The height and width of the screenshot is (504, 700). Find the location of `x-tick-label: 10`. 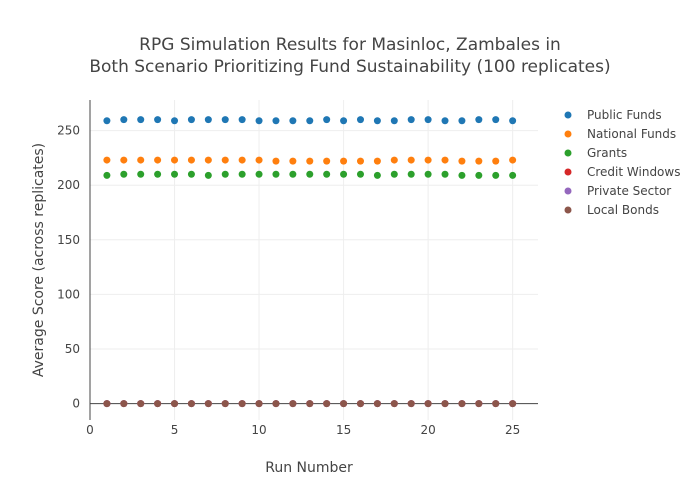

x-tick-label: 10 is located at coordinates (258, 430).